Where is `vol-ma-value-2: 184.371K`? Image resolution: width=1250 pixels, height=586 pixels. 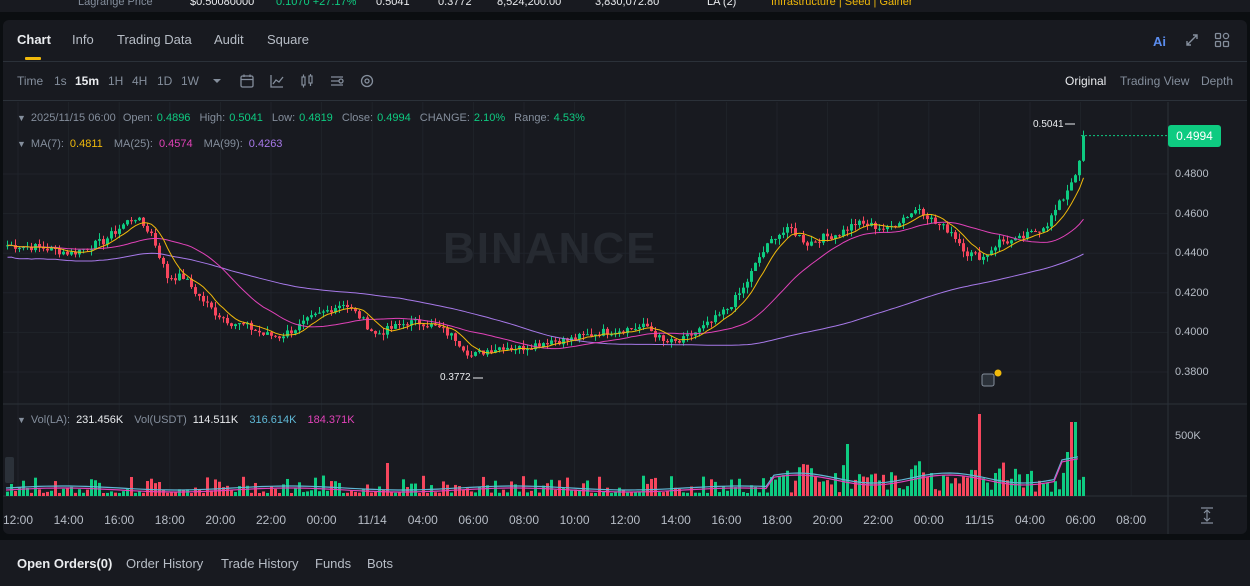
vol-ma-value-2: 184.371K is located at coordinates (331, 420).